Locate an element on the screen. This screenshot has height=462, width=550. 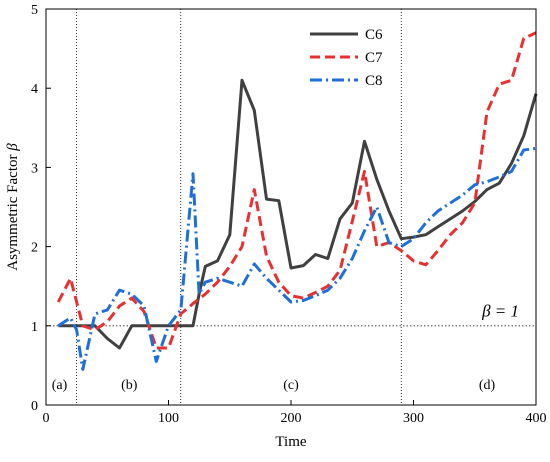
x-tick-label: 200 is located at coordinates (291, 418).